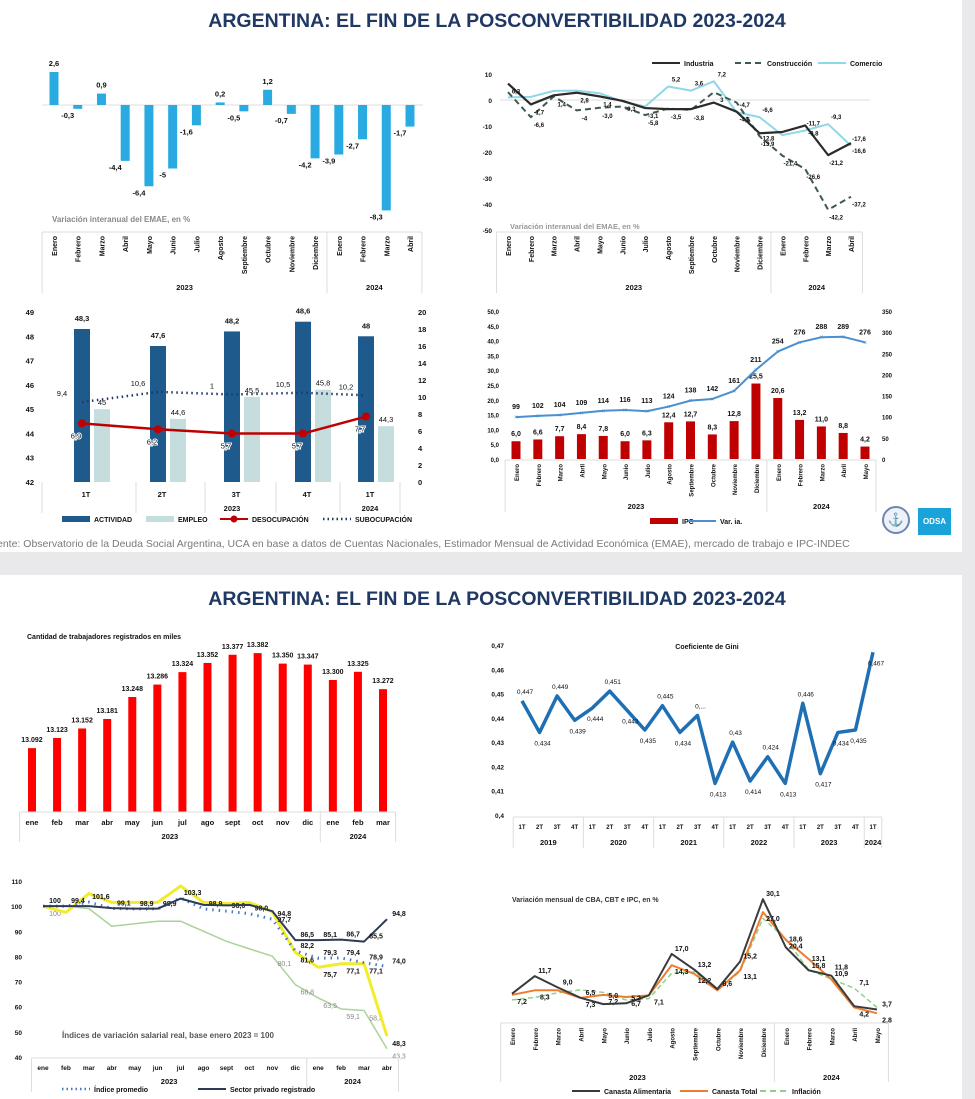 The height and width of the screenshot is (1099, 975). I want to click on bar-empleo, so click(102, 445).